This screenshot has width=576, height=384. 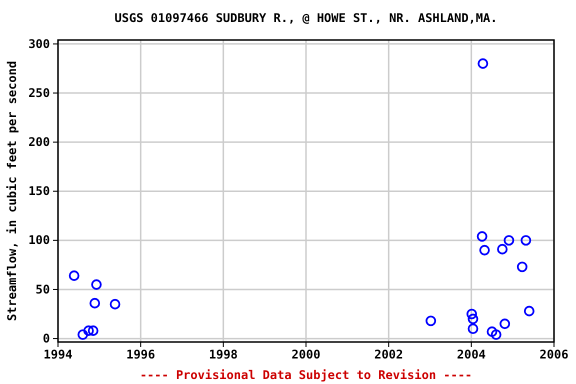 What do you see at coordinates (554, 355) in the screenshot?
I see `x-tick-label: 2006` at bounding box center [554, 355].